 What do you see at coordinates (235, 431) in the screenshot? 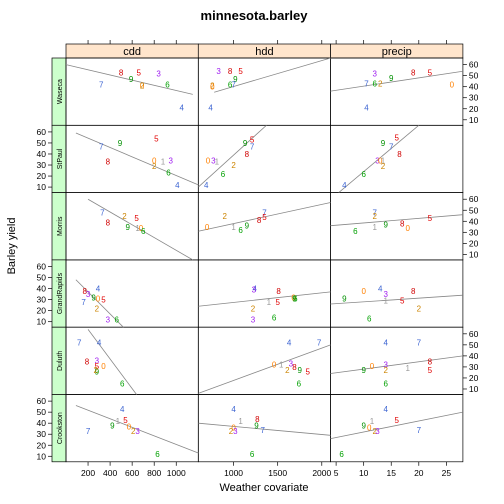
I see `point-Crookston-hdd-7: 3` at bounding box center [235, 431].